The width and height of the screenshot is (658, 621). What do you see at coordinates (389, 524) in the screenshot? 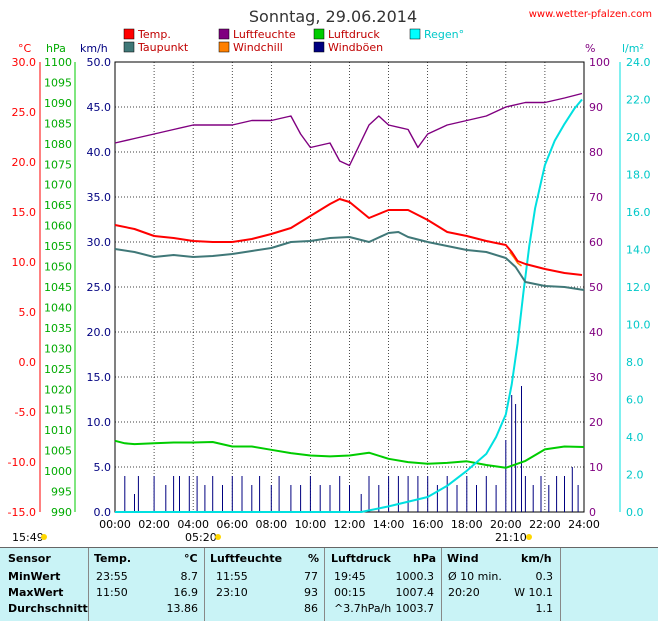
I see `time-tick-label: 14:00` at bounding box center [389, 524].